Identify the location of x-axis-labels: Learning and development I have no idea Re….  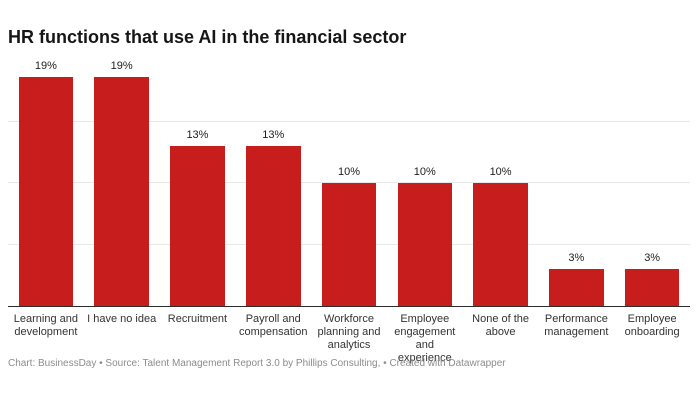
(349, 336).